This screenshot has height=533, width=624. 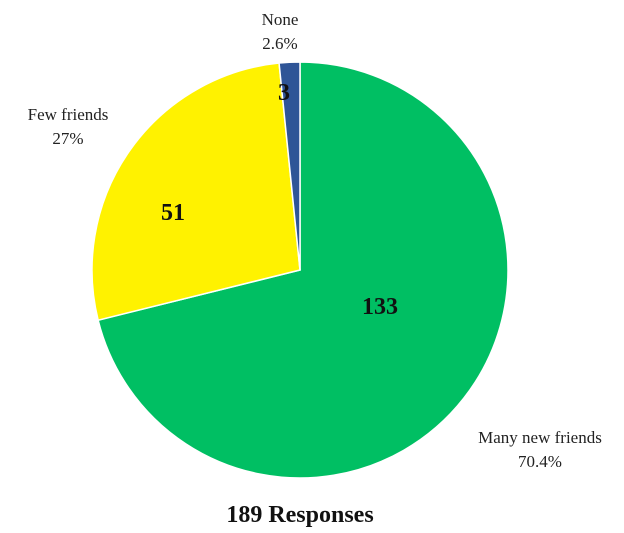 I want to click on slice-percent-label: 70.4%, so click(x=540, y=461).